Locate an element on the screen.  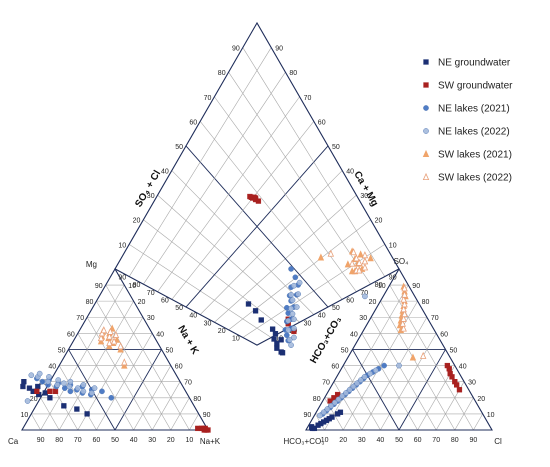
cation-left-tick: 70 is located at coordinates (80, 318).